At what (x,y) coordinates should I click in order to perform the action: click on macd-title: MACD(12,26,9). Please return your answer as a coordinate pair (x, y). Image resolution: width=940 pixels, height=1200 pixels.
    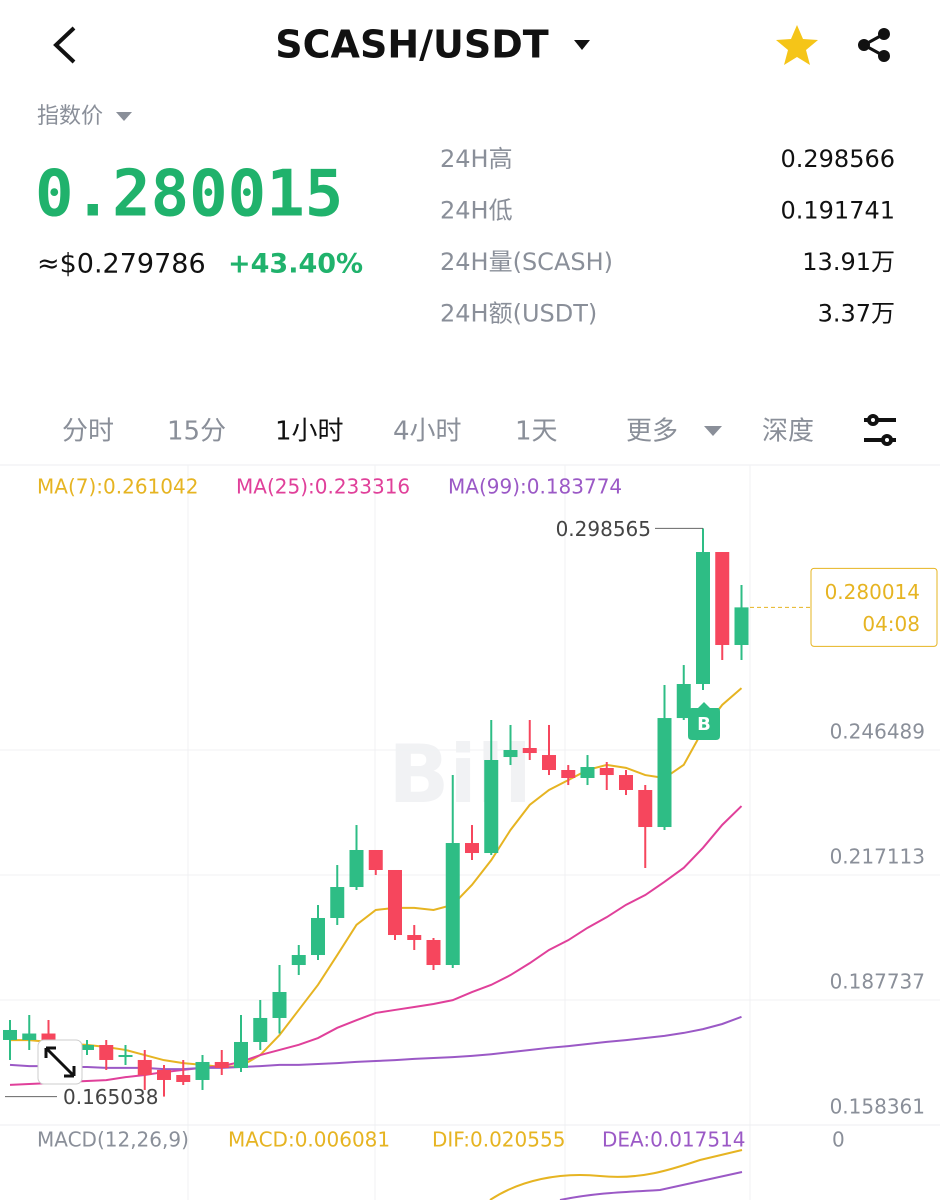
    Looking at the image, I should click on (113, 1140).